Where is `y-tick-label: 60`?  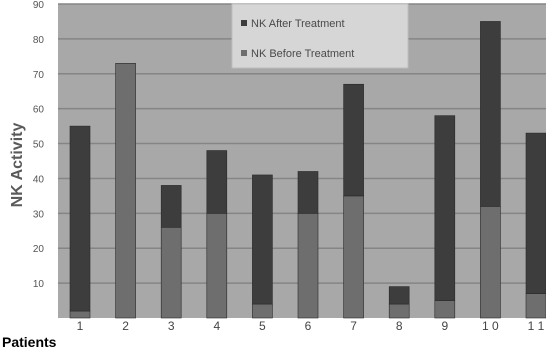 y-tick-label: 60 is located at coordinates (39, 110).